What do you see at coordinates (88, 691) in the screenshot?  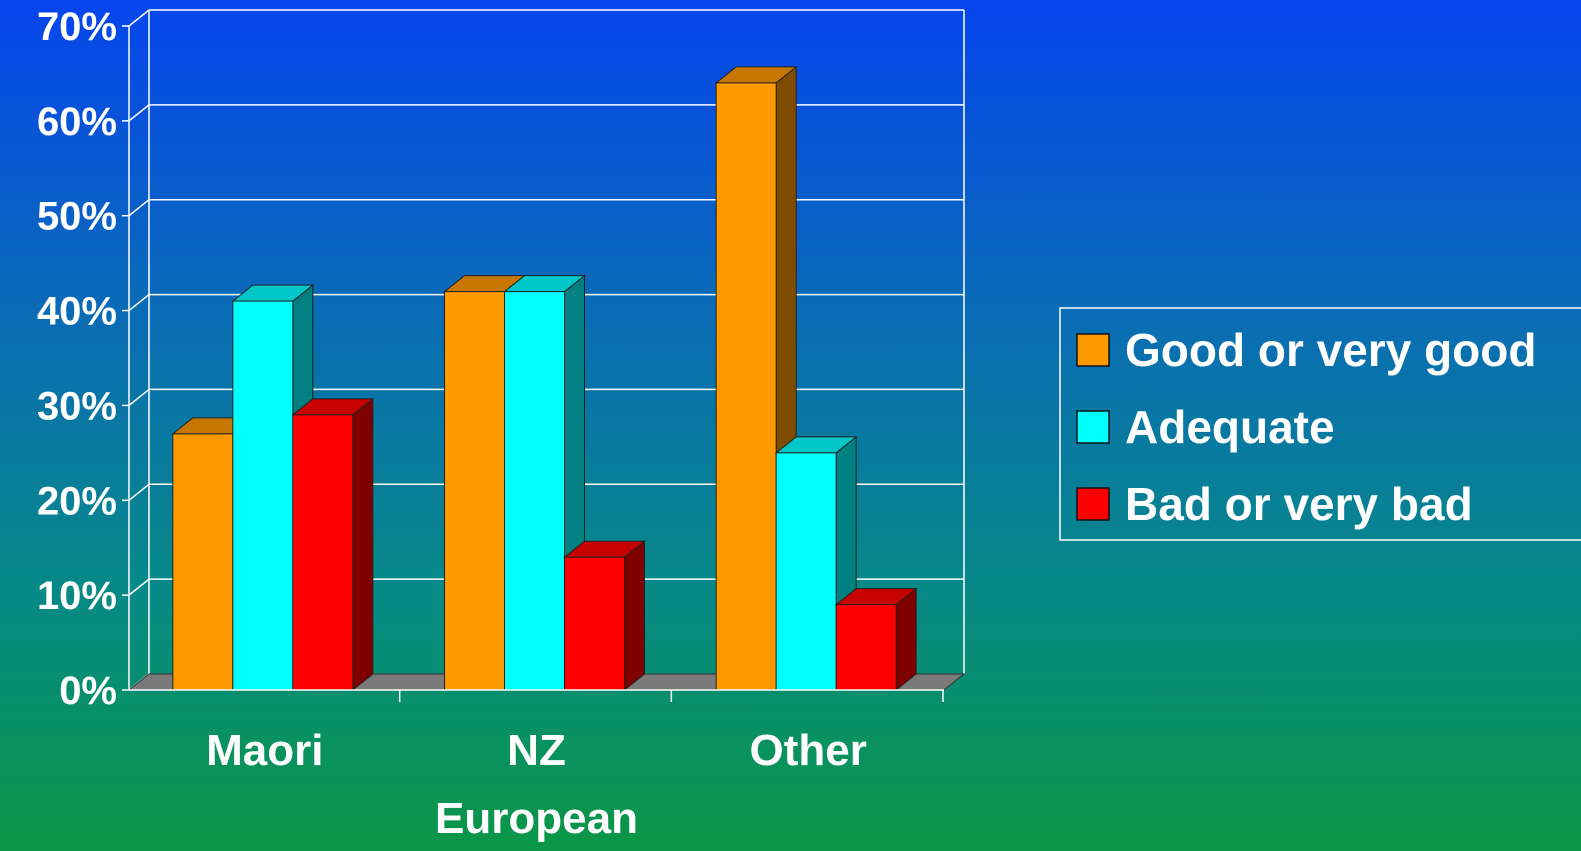 I see `y-tick-label: 0%` at bounding box center [88, 691].